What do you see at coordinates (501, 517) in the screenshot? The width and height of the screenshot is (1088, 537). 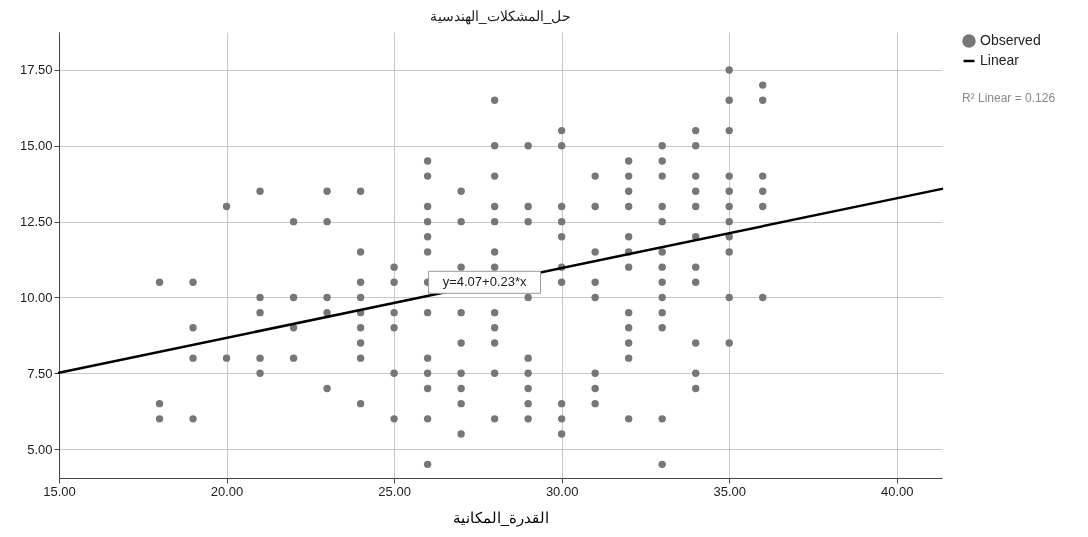 I see `x-axis-title: القدرة_المكانية` at bounding box center [501, 517].